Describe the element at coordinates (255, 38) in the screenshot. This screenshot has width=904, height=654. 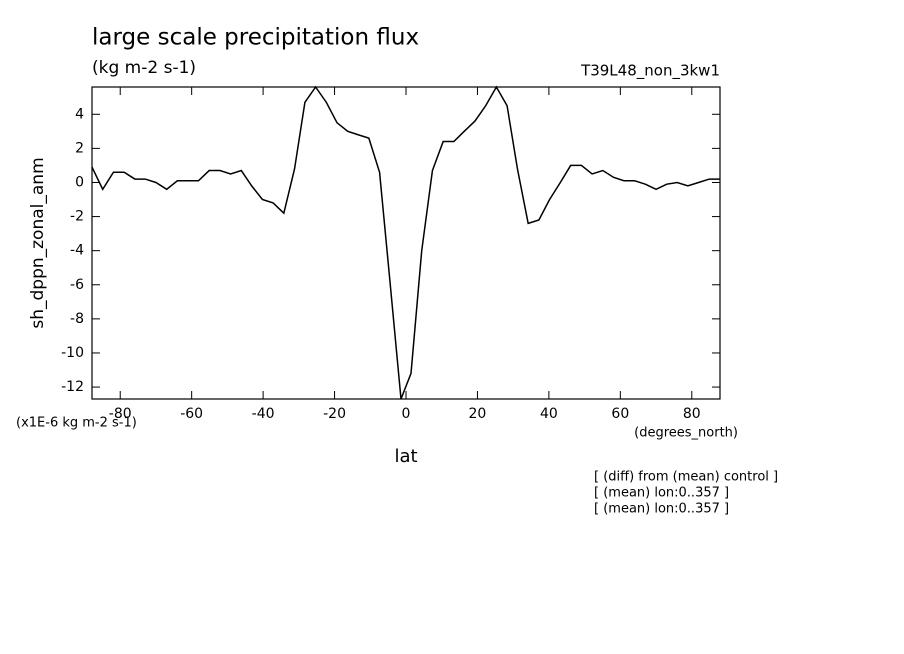
I see `chart-title: large scale precipitation flux` at that location.